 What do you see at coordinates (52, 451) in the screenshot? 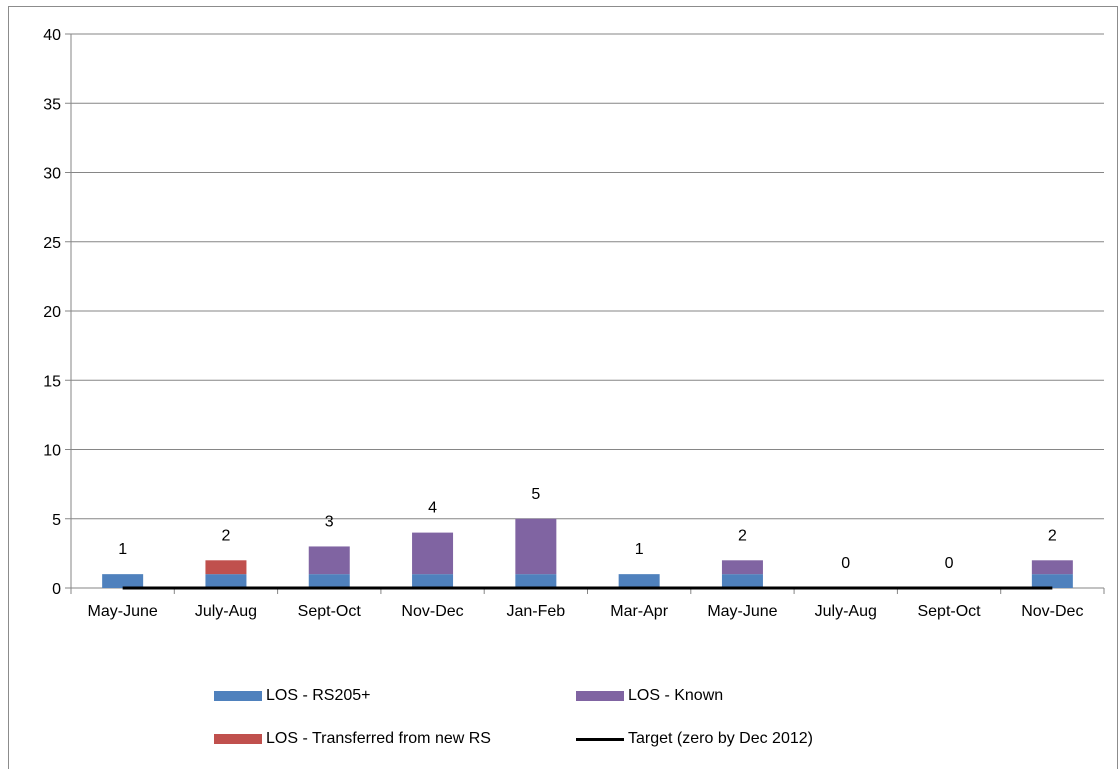
I see `y-tick-label: 10` at bounding box center [52, 451].